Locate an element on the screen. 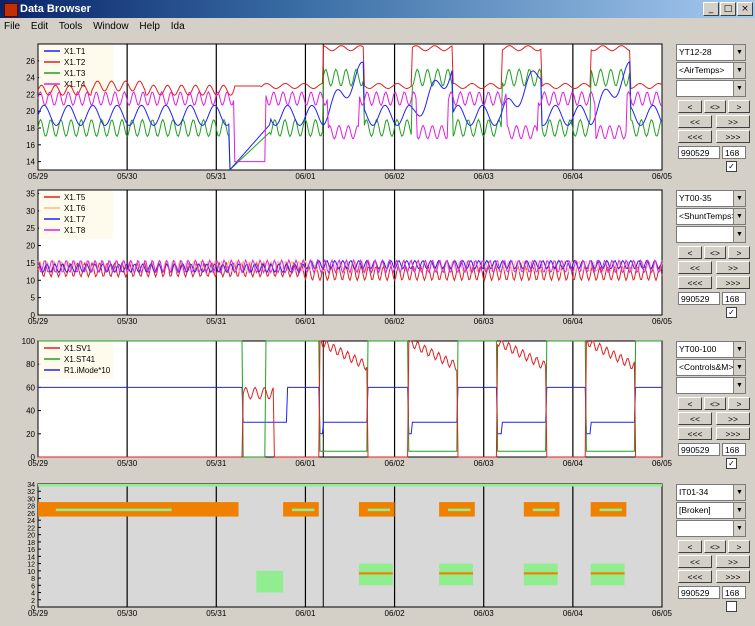  menu-tools: Tools is located at coordinates (70, 26).